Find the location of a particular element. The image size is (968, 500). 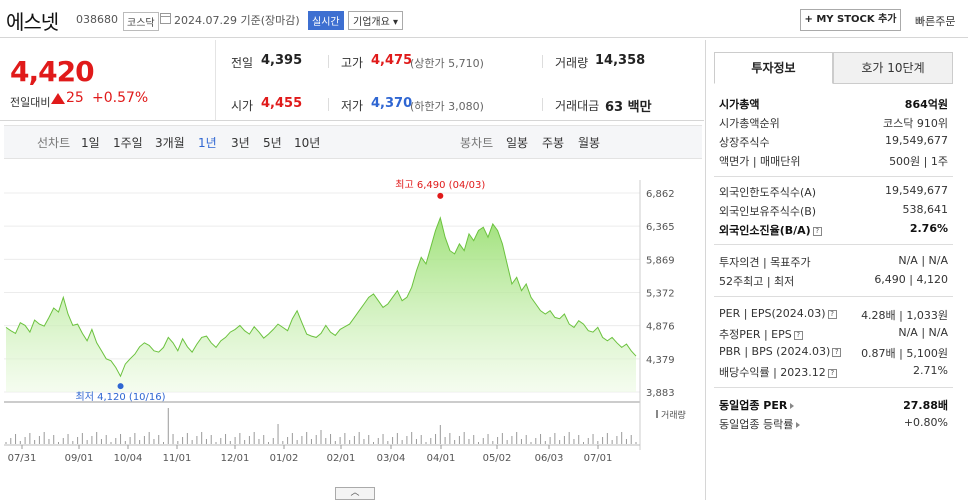

period-10y: 10년 is located at coordinates (307, 143).